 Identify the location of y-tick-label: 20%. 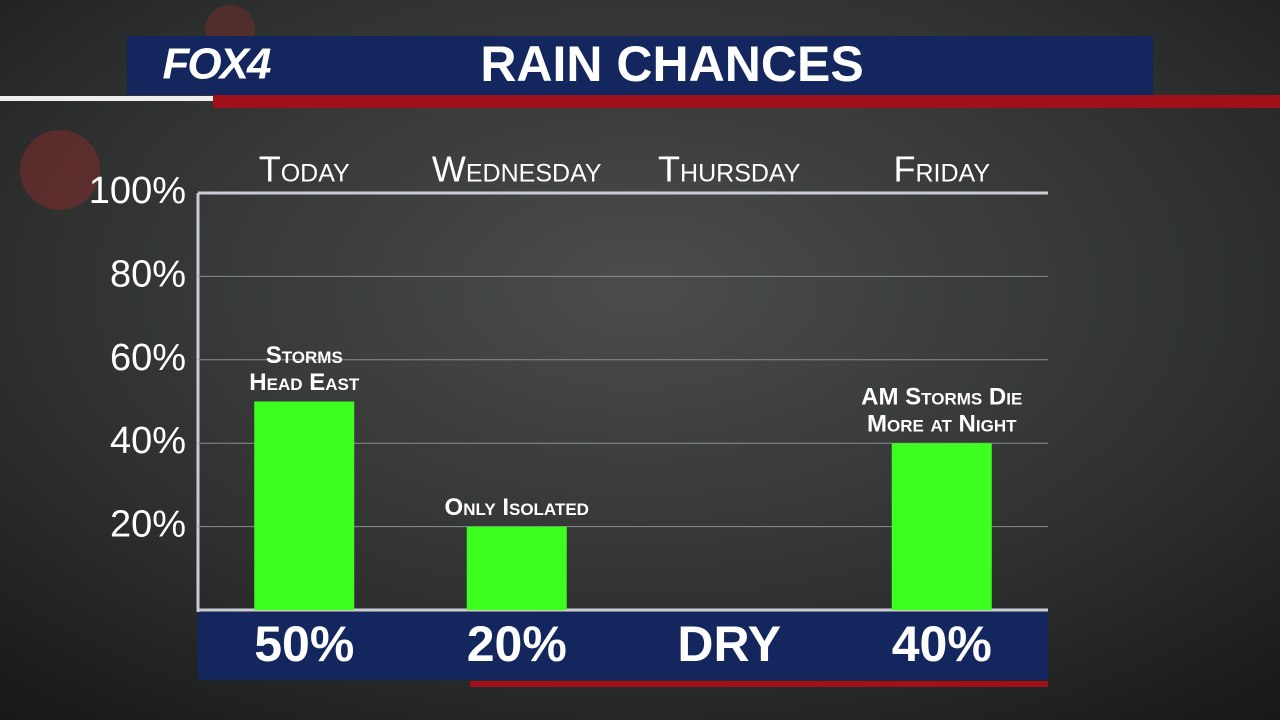
(148, 525).